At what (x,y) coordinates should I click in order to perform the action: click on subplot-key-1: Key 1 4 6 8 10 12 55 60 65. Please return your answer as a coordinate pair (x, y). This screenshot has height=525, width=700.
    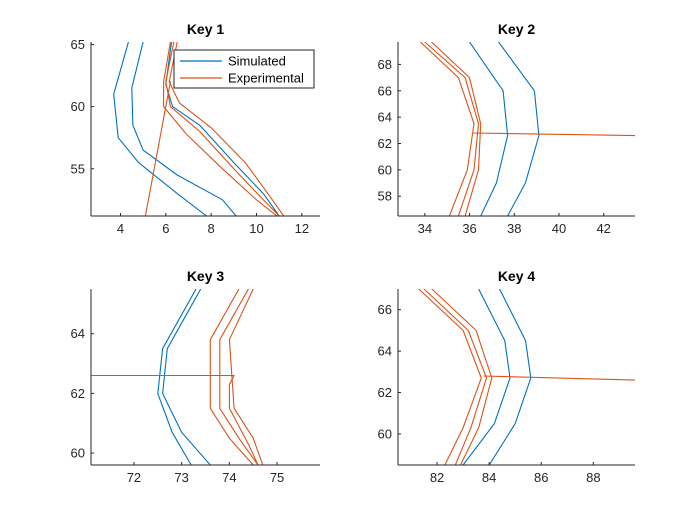
    Looking at the image, I should click on (195, 128).